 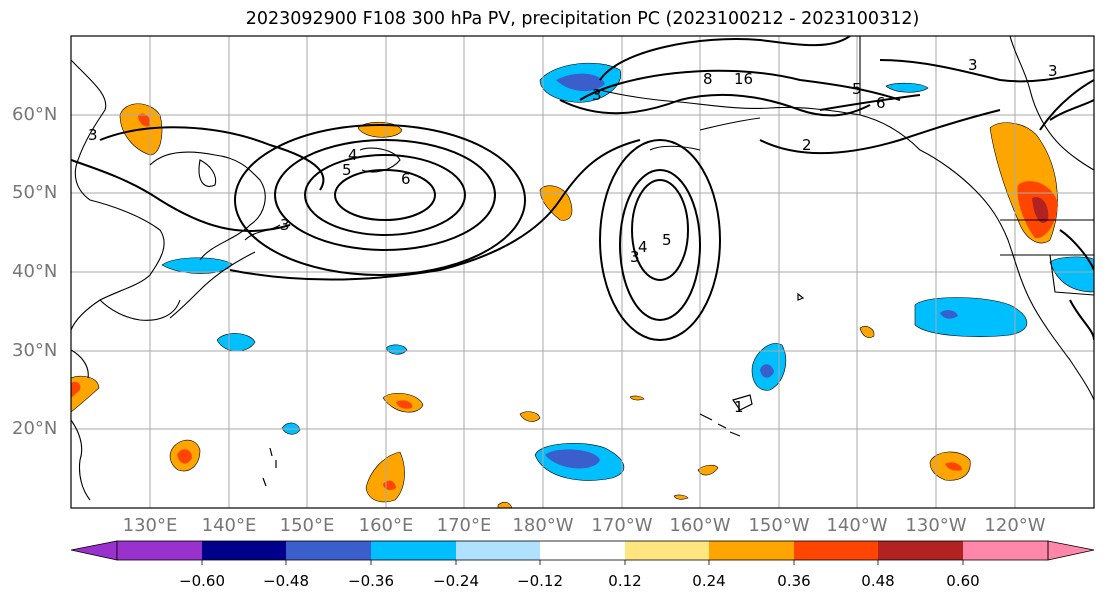 I want to click on lon-label: 140°E, so click(x=229, y=525).